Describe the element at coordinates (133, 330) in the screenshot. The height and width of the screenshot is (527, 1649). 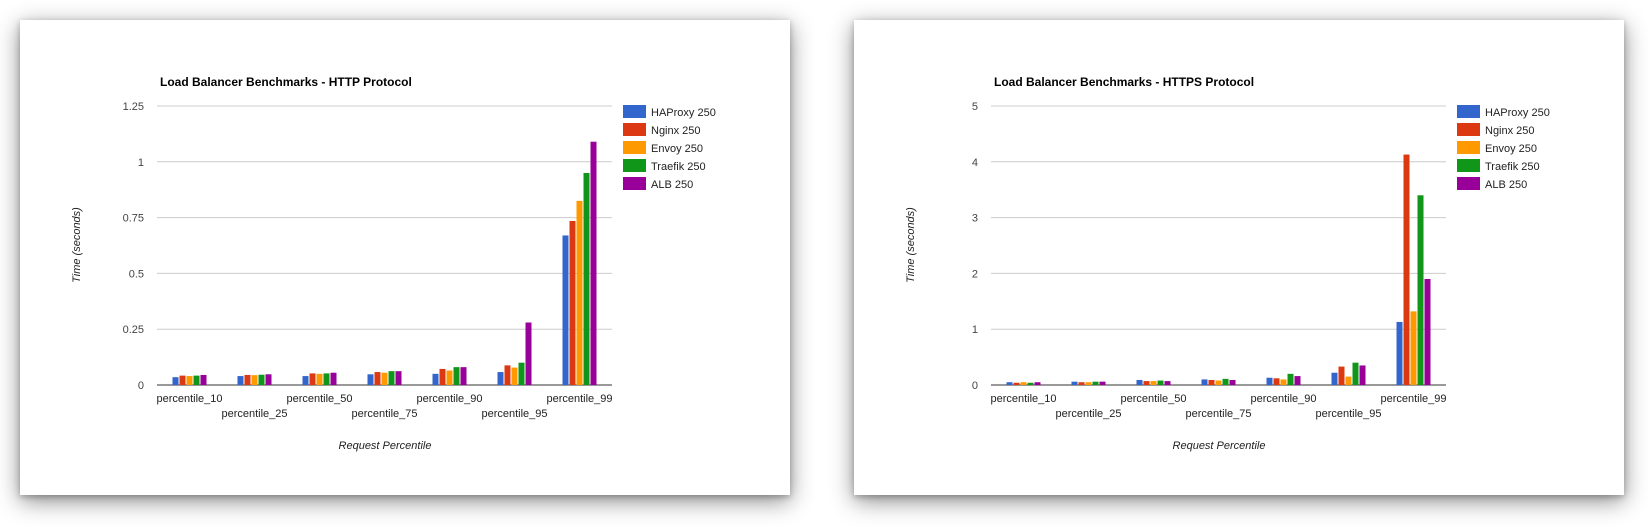
I see `y-tick-label: 0.25` at that location.